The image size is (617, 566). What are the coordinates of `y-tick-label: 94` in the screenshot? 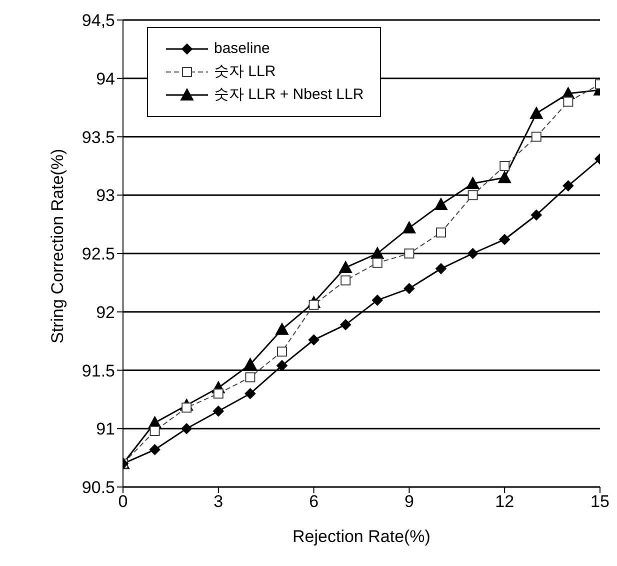 It's located at (105, 78).